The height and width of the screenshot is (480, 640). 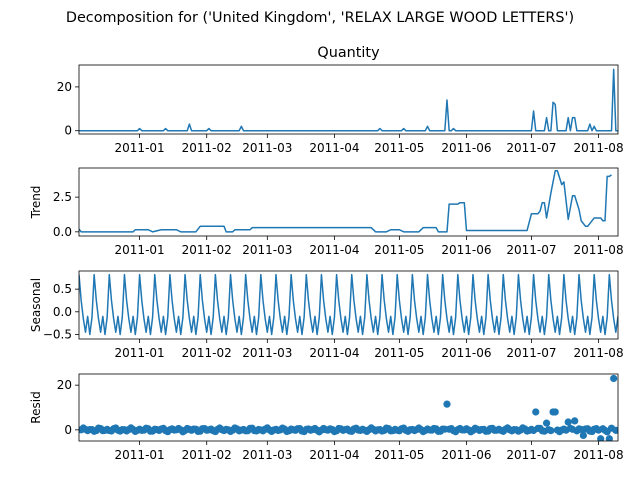 I want to click on y-tick-label: 2.5, so click(x=62, y=197).